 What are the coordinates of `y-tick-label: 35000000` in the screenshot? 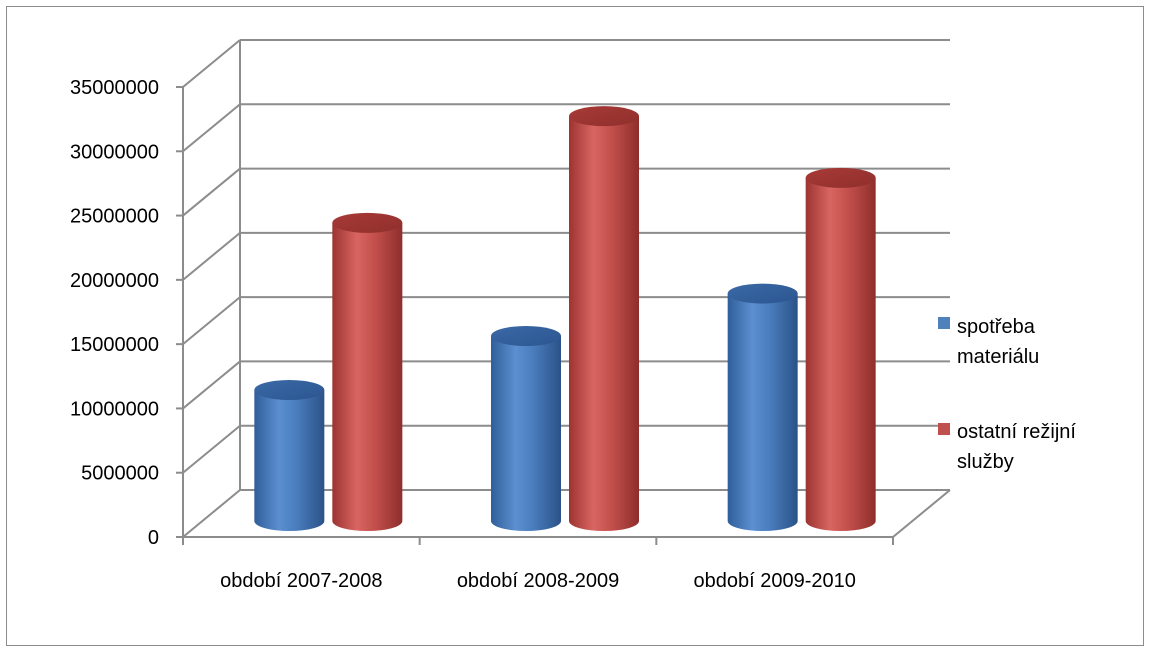 It's located at (114, 88).